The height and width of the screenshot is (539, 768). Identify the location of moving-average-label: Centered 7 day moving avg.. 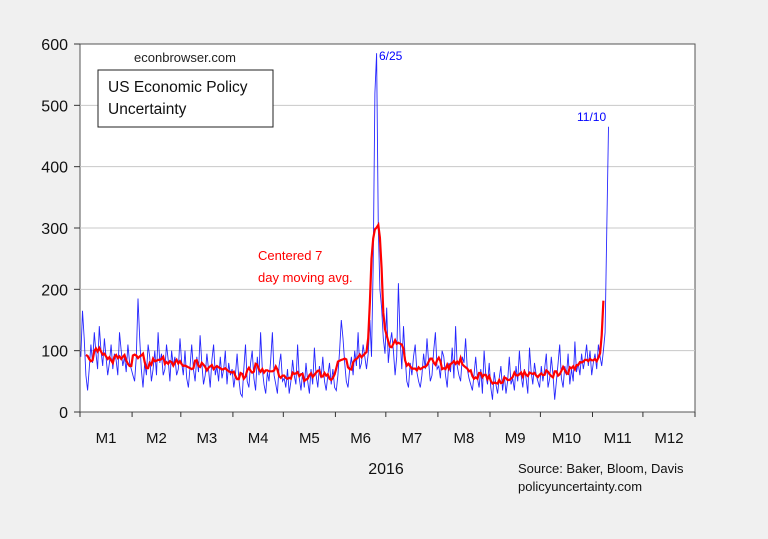
(305, 266).